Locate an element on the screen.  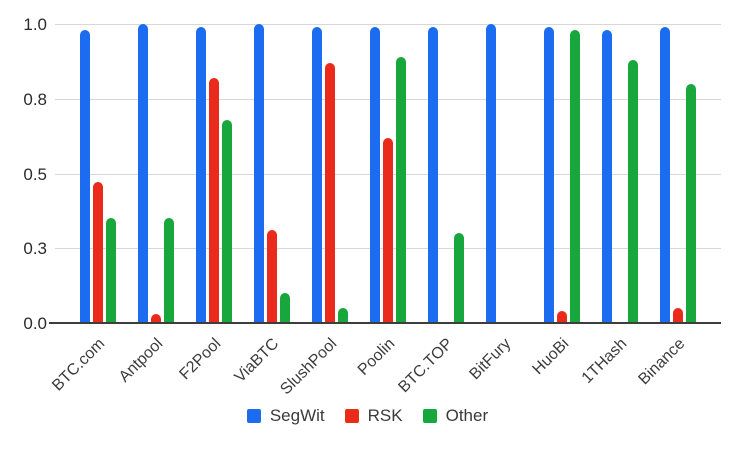
bar-rsk-f2pool is located at coordinates (214, 200).